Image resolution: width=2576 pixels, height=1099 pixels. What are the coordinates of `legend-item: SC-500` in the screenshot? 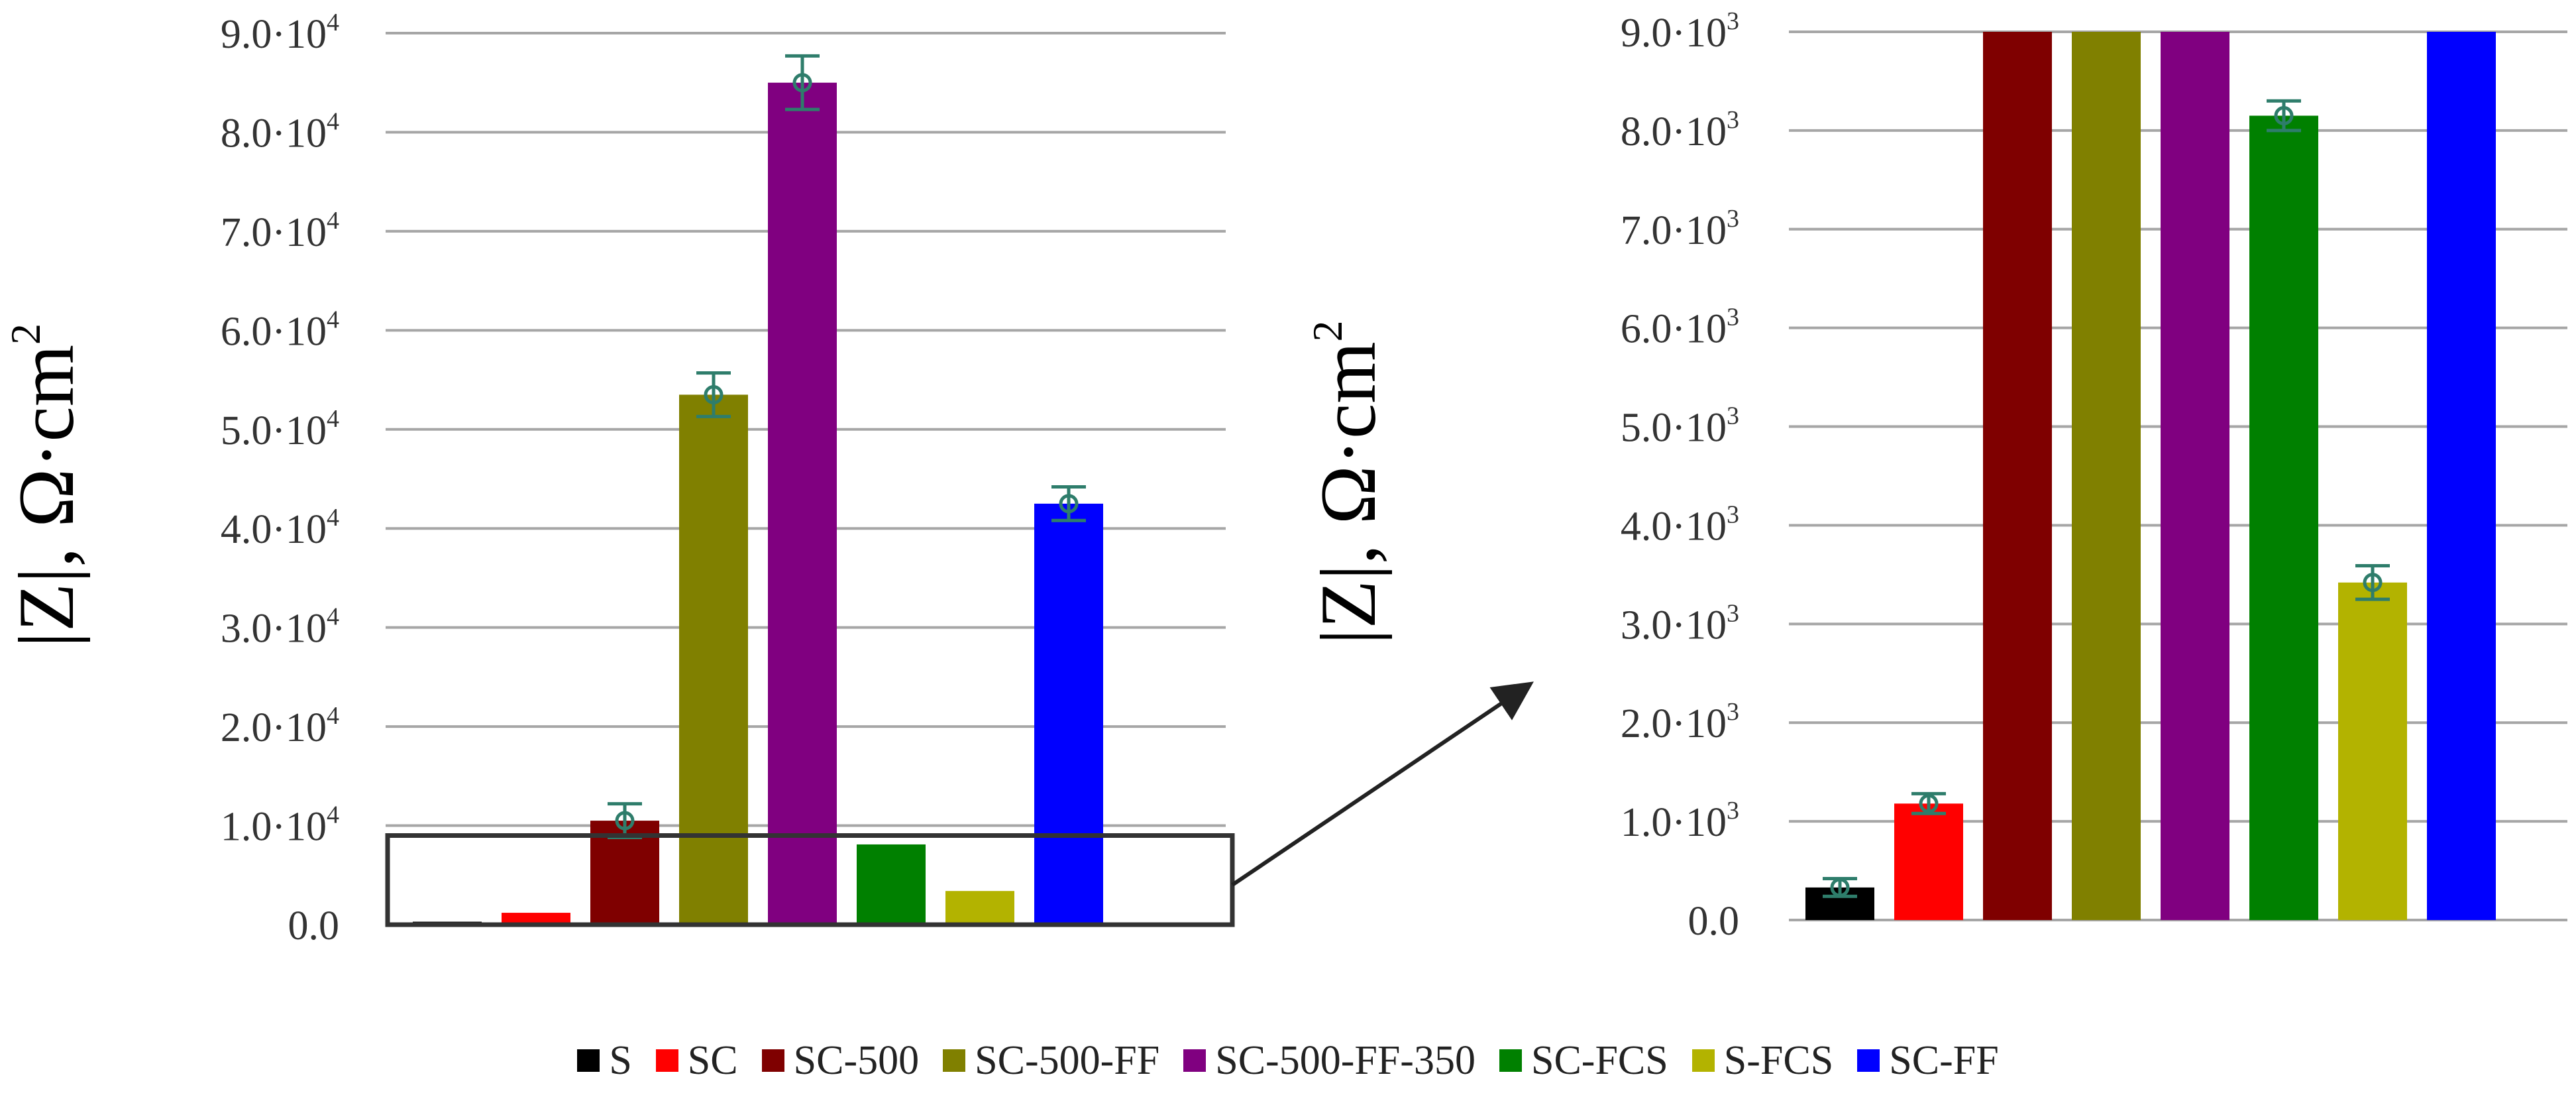 It's located at (841, 1060).